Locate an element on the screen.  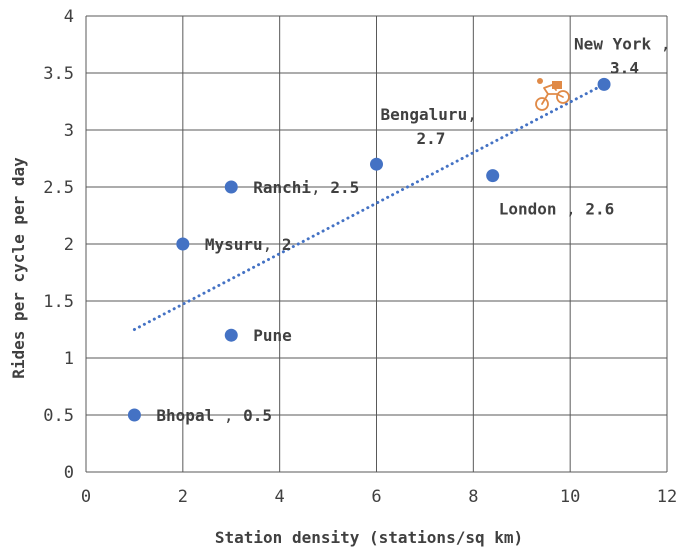
y-tick-label: 4 is located at coordinates (69, 17).